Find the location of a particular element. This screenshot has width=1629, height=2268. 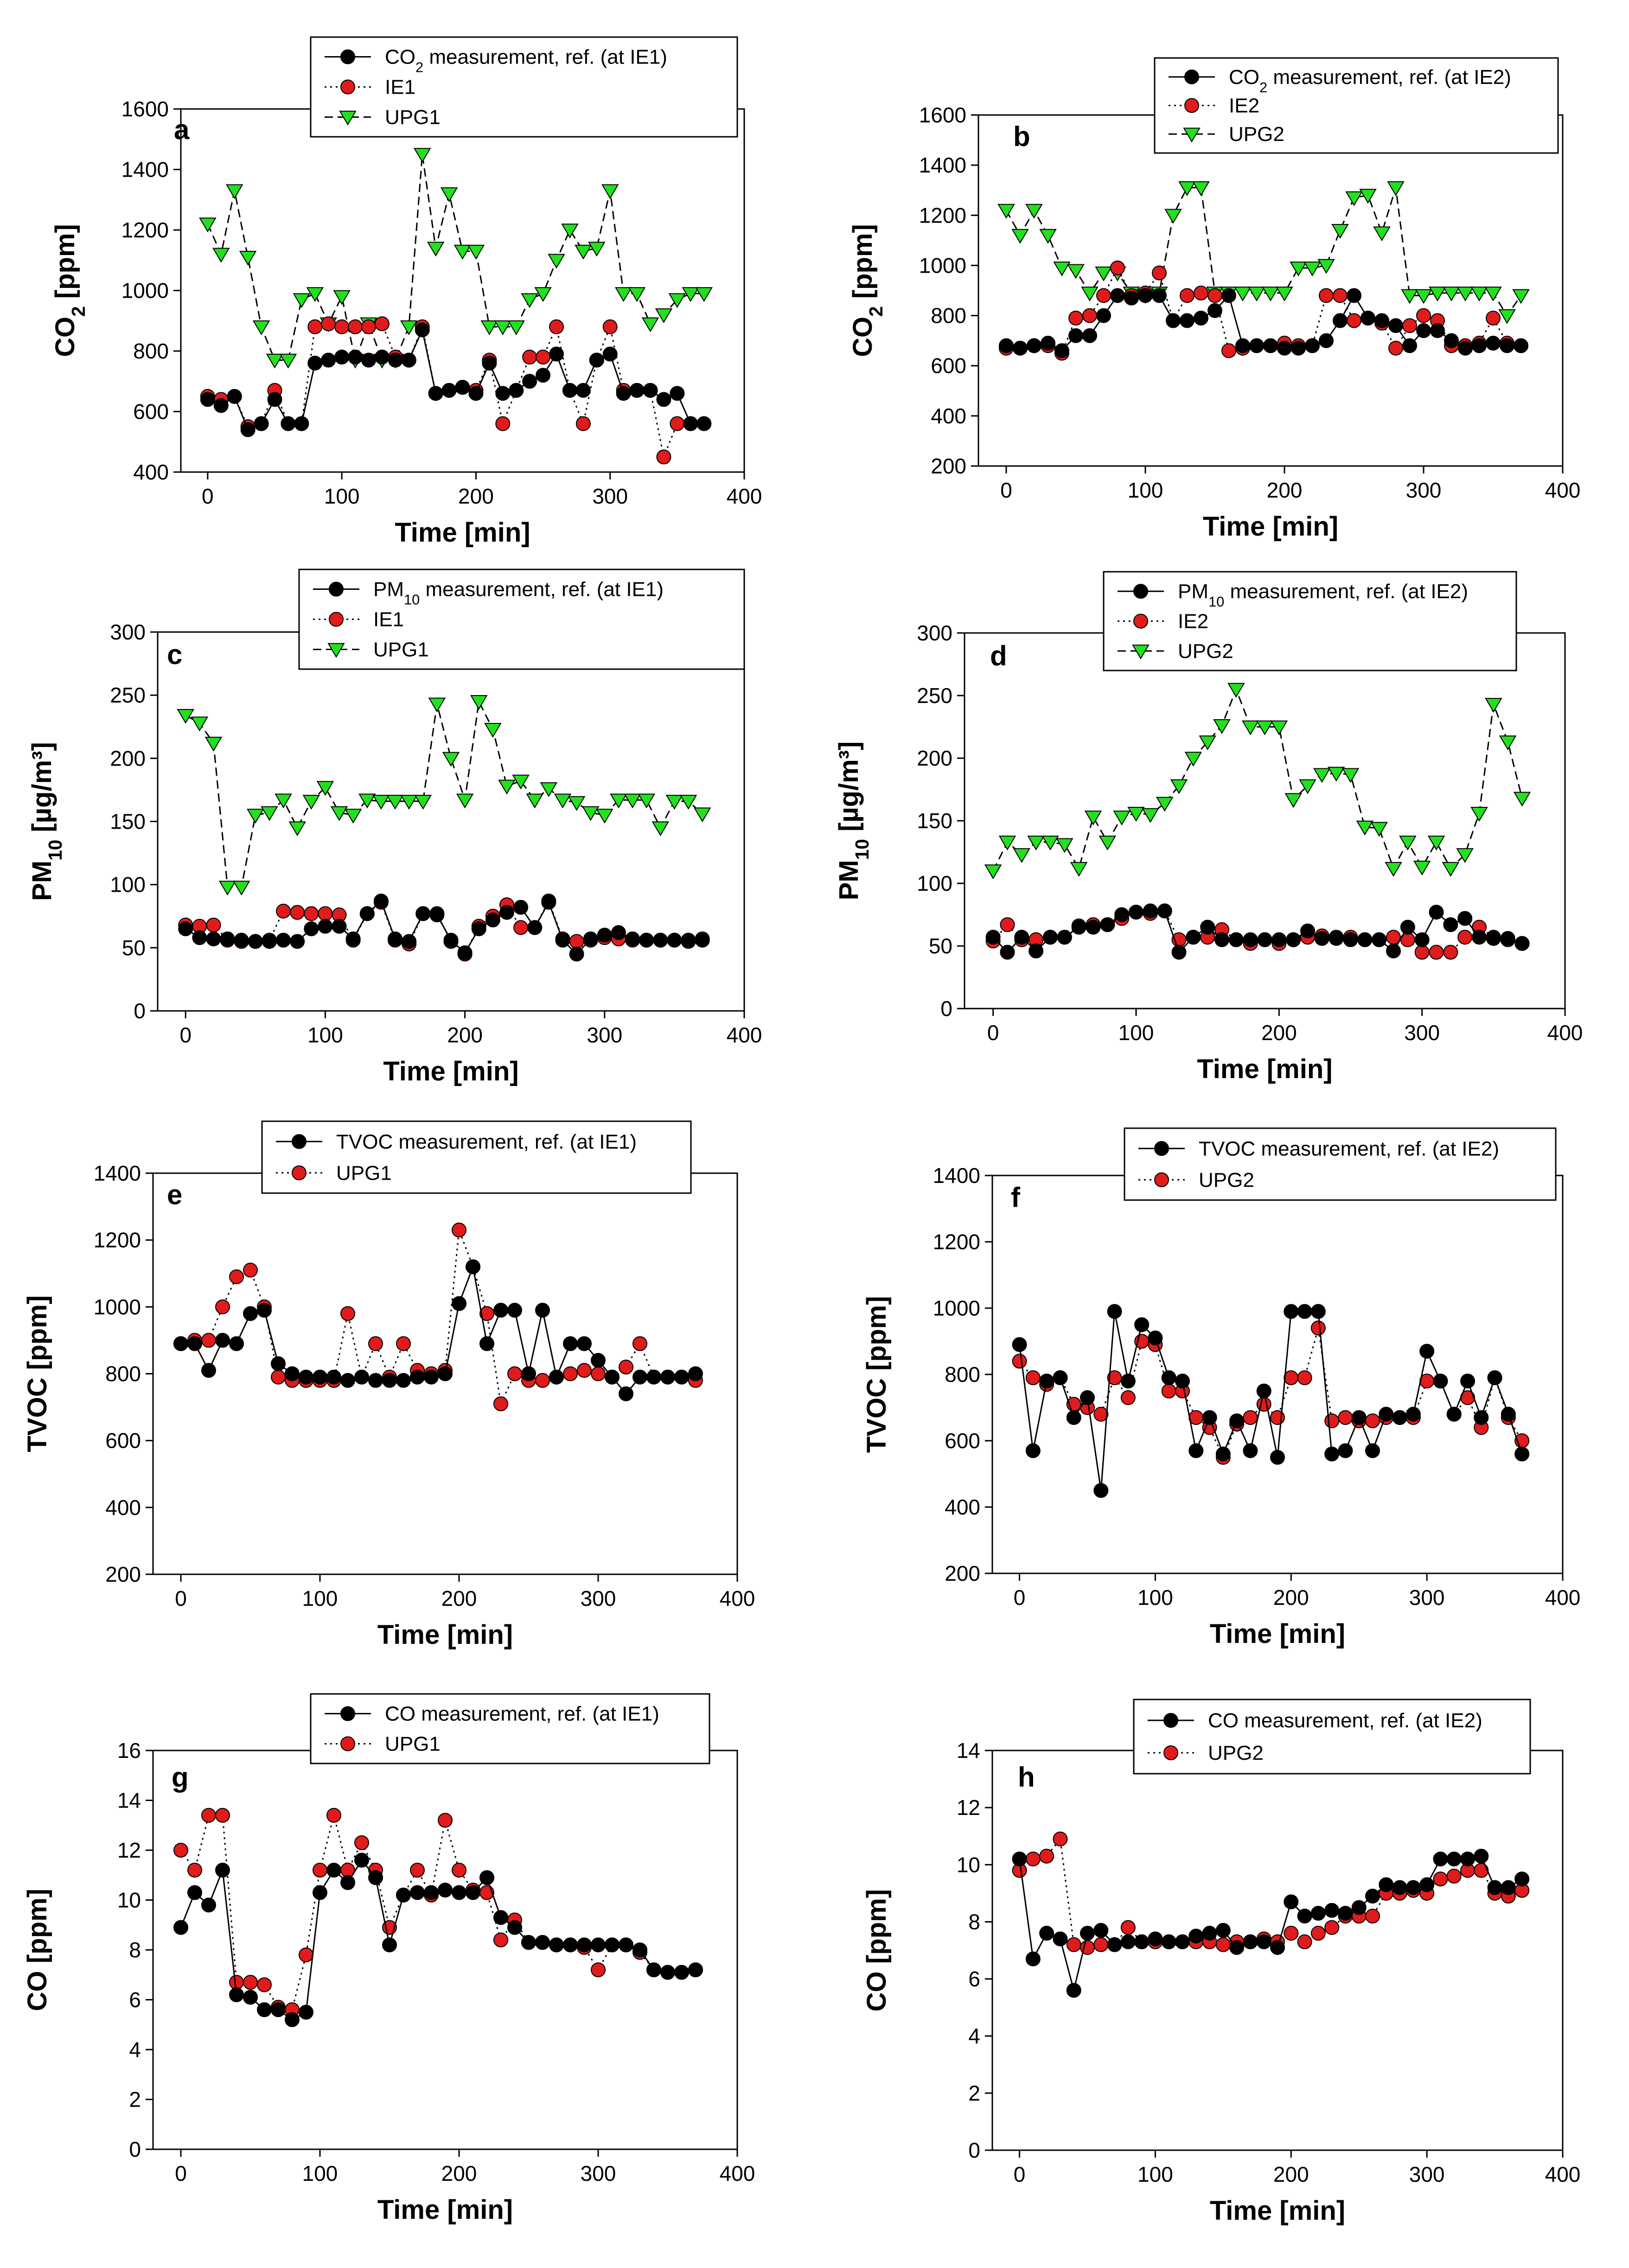

y-tick-label: 0 is located at coordinates (974, 2150).